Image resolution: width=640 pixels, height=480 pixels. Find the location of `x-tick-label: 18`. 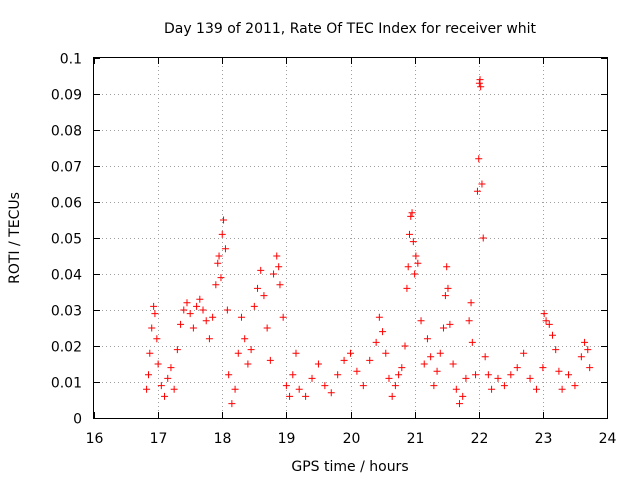

x-tick-label: 18 is located at coordinates (223, 439).